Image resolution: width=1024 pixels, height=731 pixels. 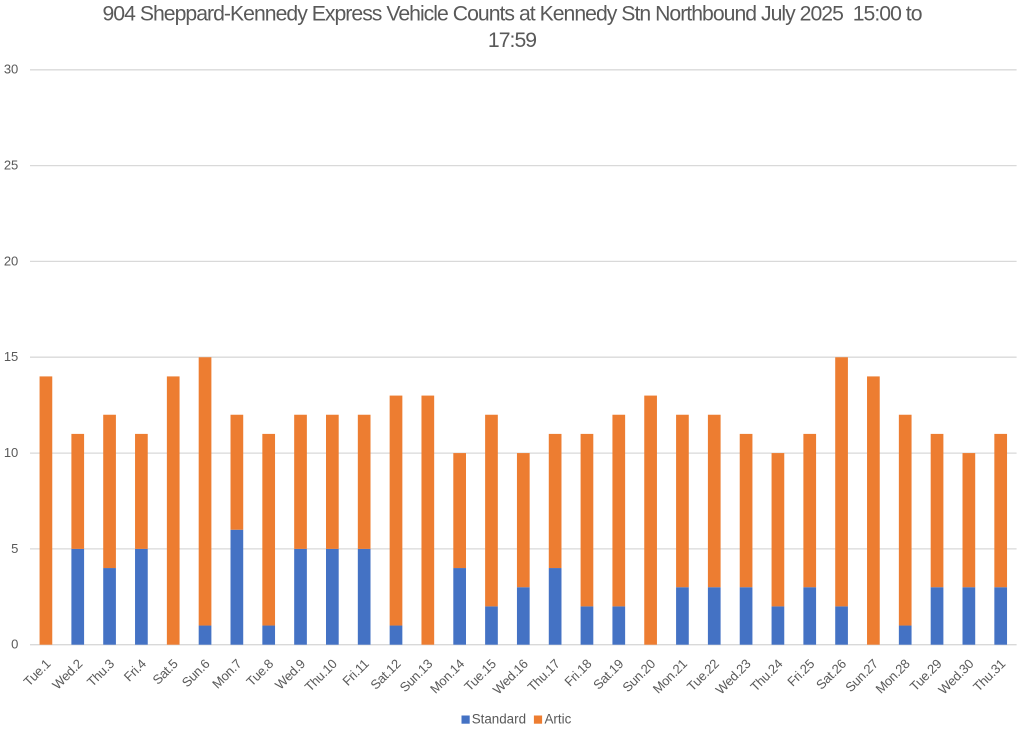 What do you see at coordinates (11, 452) in the screenshot?
I see `svg-text: 10` at bounding box center [11, 452].